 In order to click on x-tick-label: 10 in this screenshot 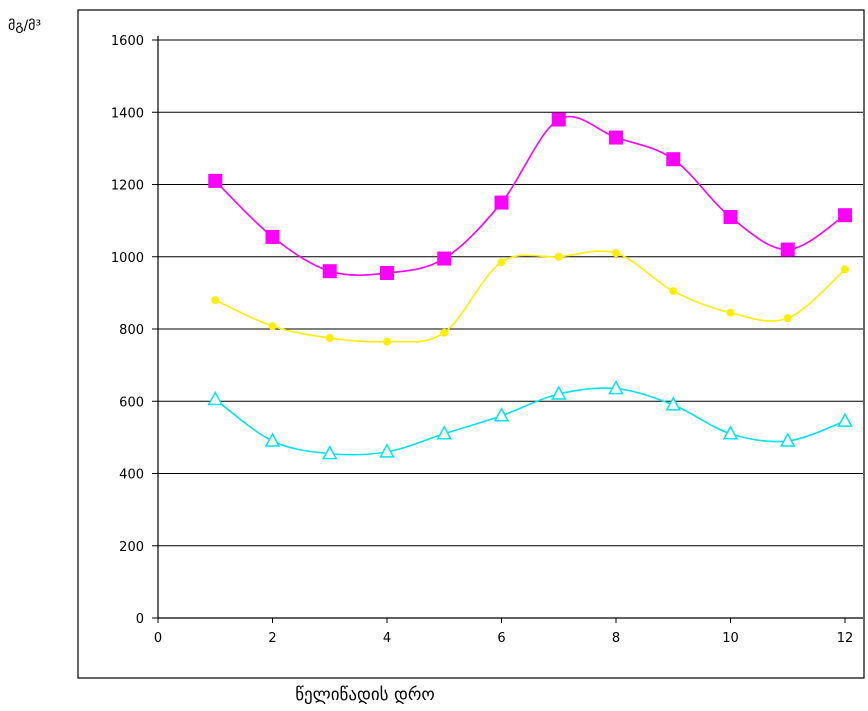, I will do `click(730, 638)`.